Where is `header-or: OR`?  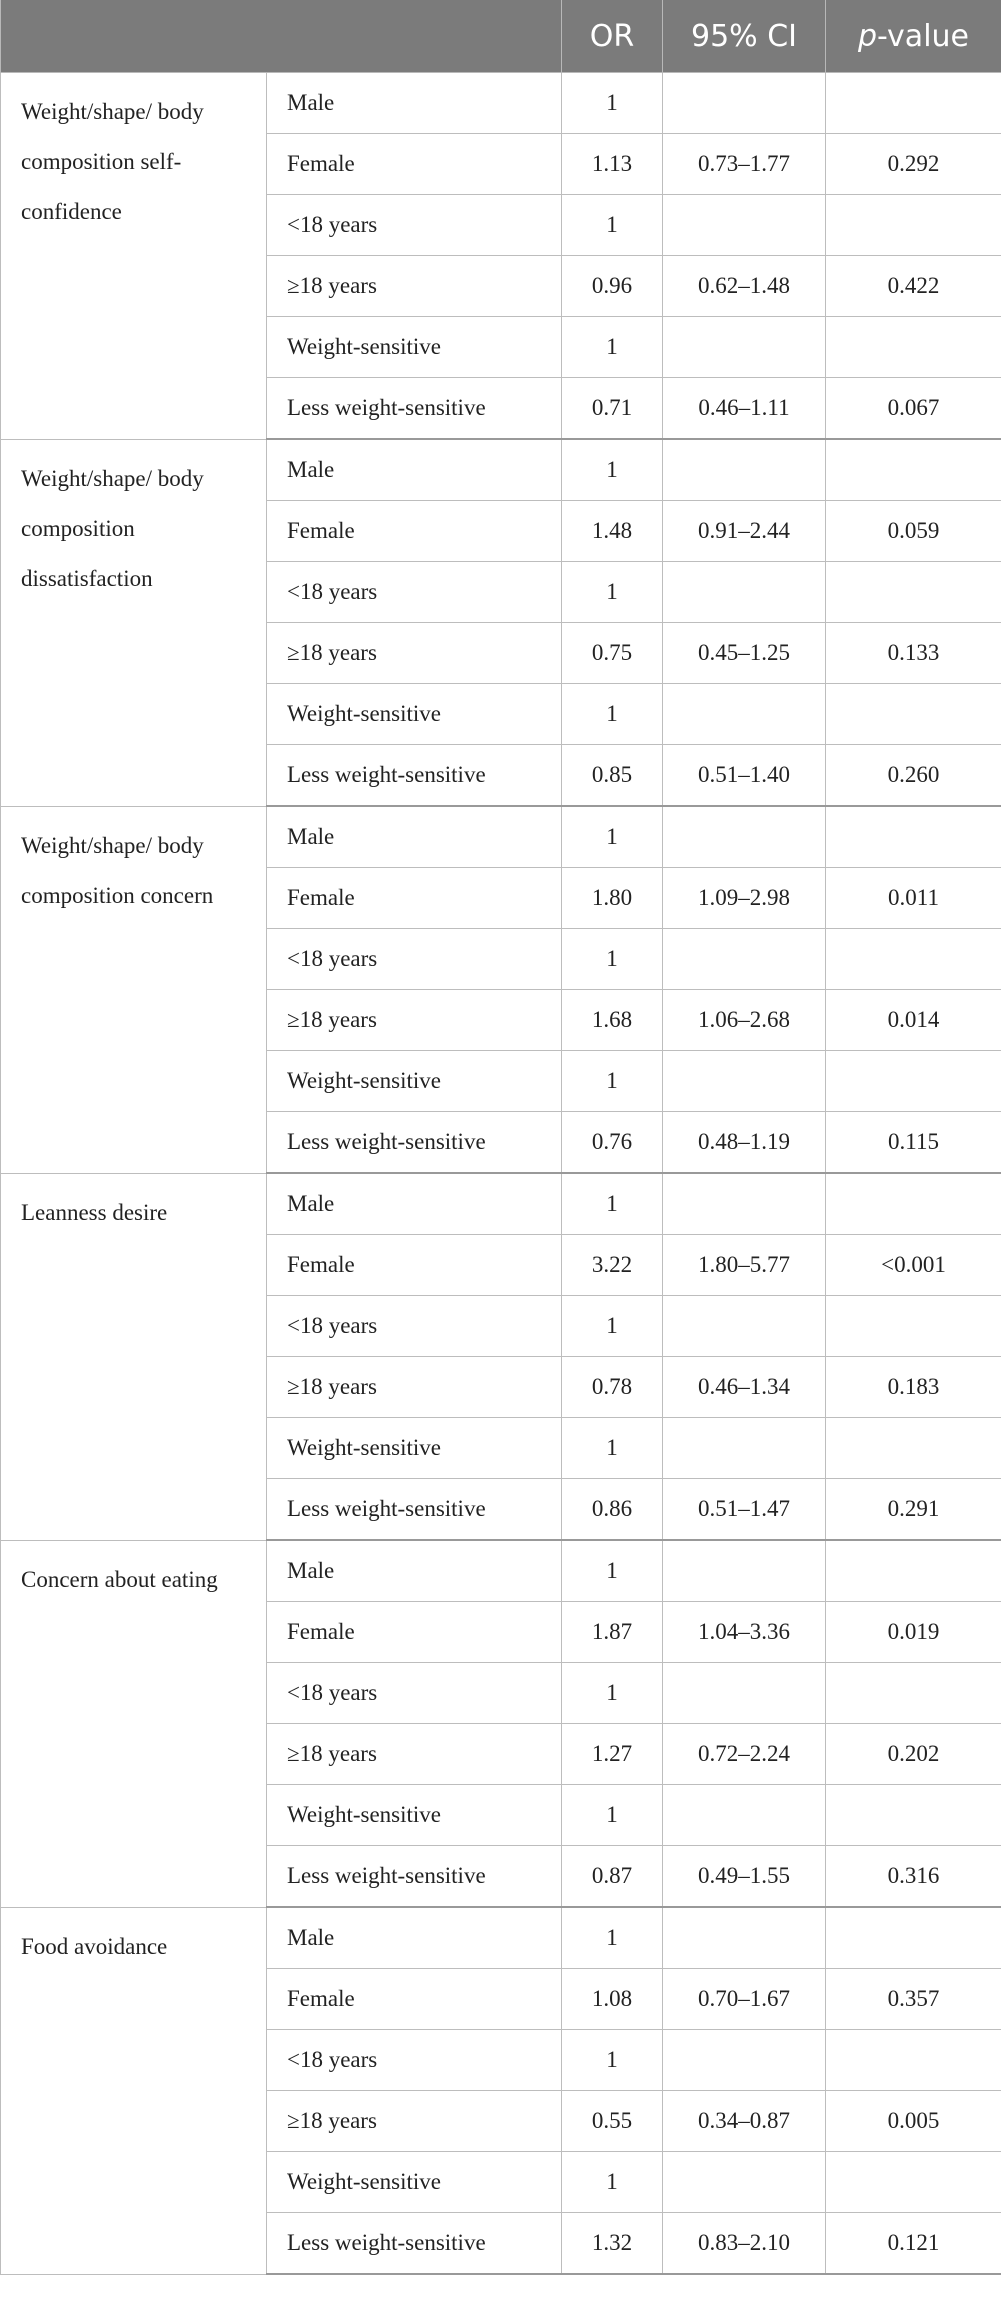
header-or: OR is located at coordinates (612, 36).